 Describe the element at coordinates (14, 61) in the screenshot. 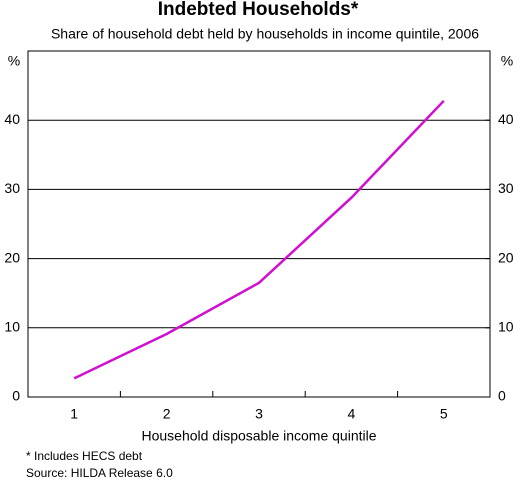

I see `y-unit: %` at that location.